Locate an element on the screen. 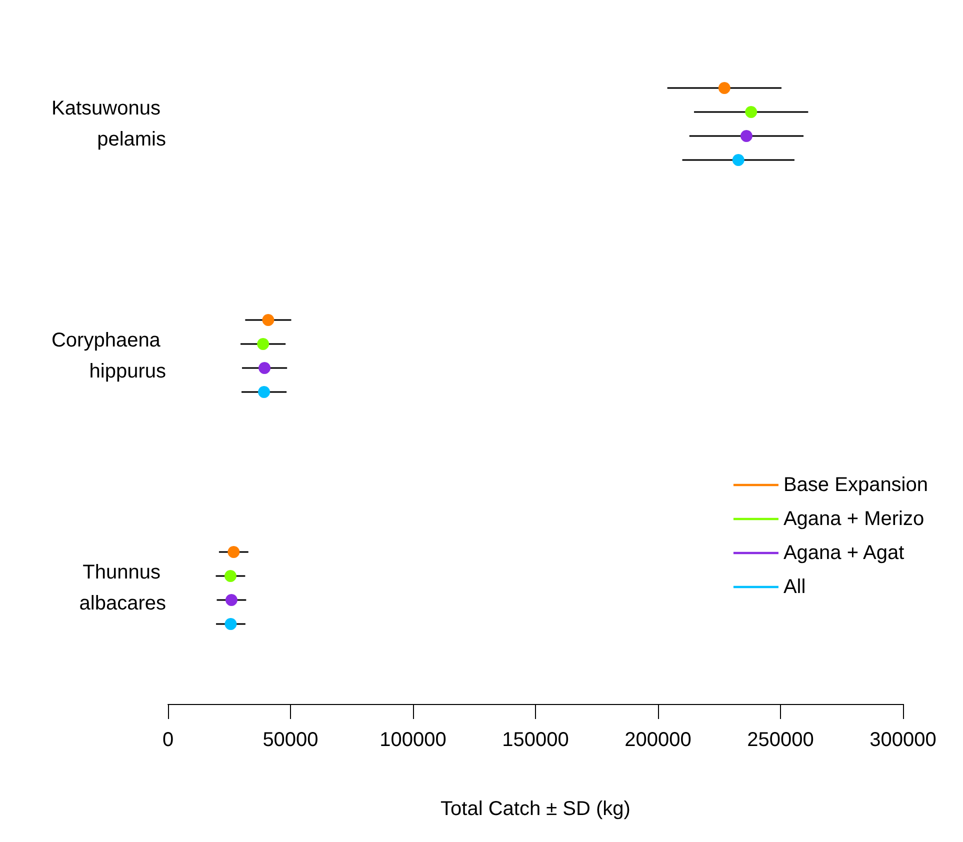 The width and height of the screenshot is (963, 842). legend-label: Agana + Merizo is located at coordinates (853, 519).